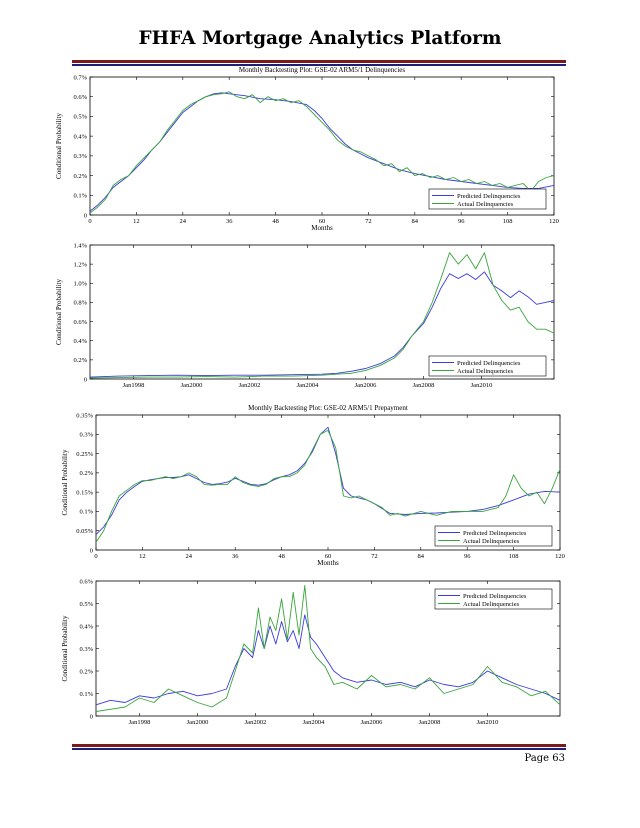 This screenshot has height=828, width=640. Describe the element at coordinates (319, 61) in the screenshot. I see `header-rule-red` at that location.